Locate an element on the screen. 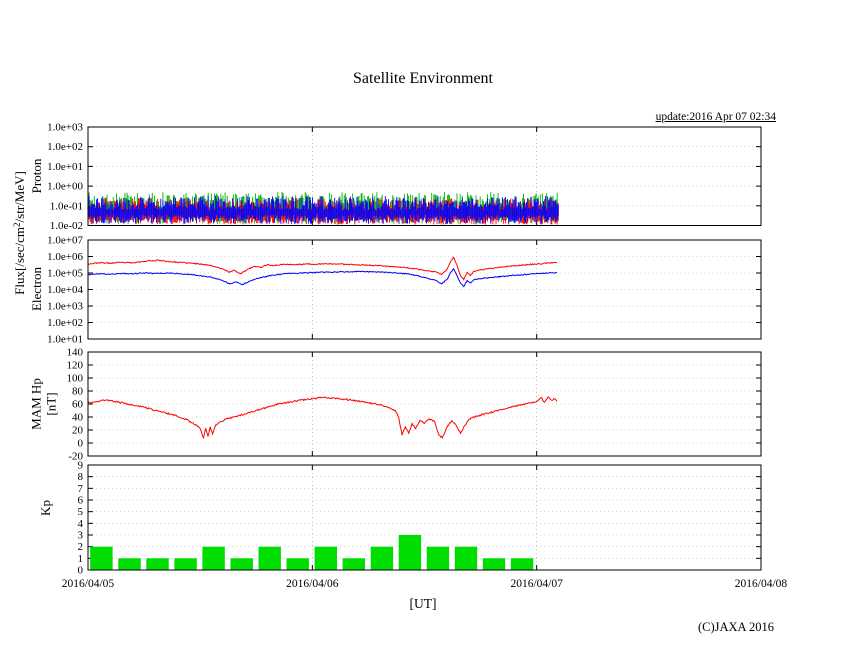 The width and height of the screenshot is (846, 655). y-tick-label: 60 is located at coordinates (78, 405).